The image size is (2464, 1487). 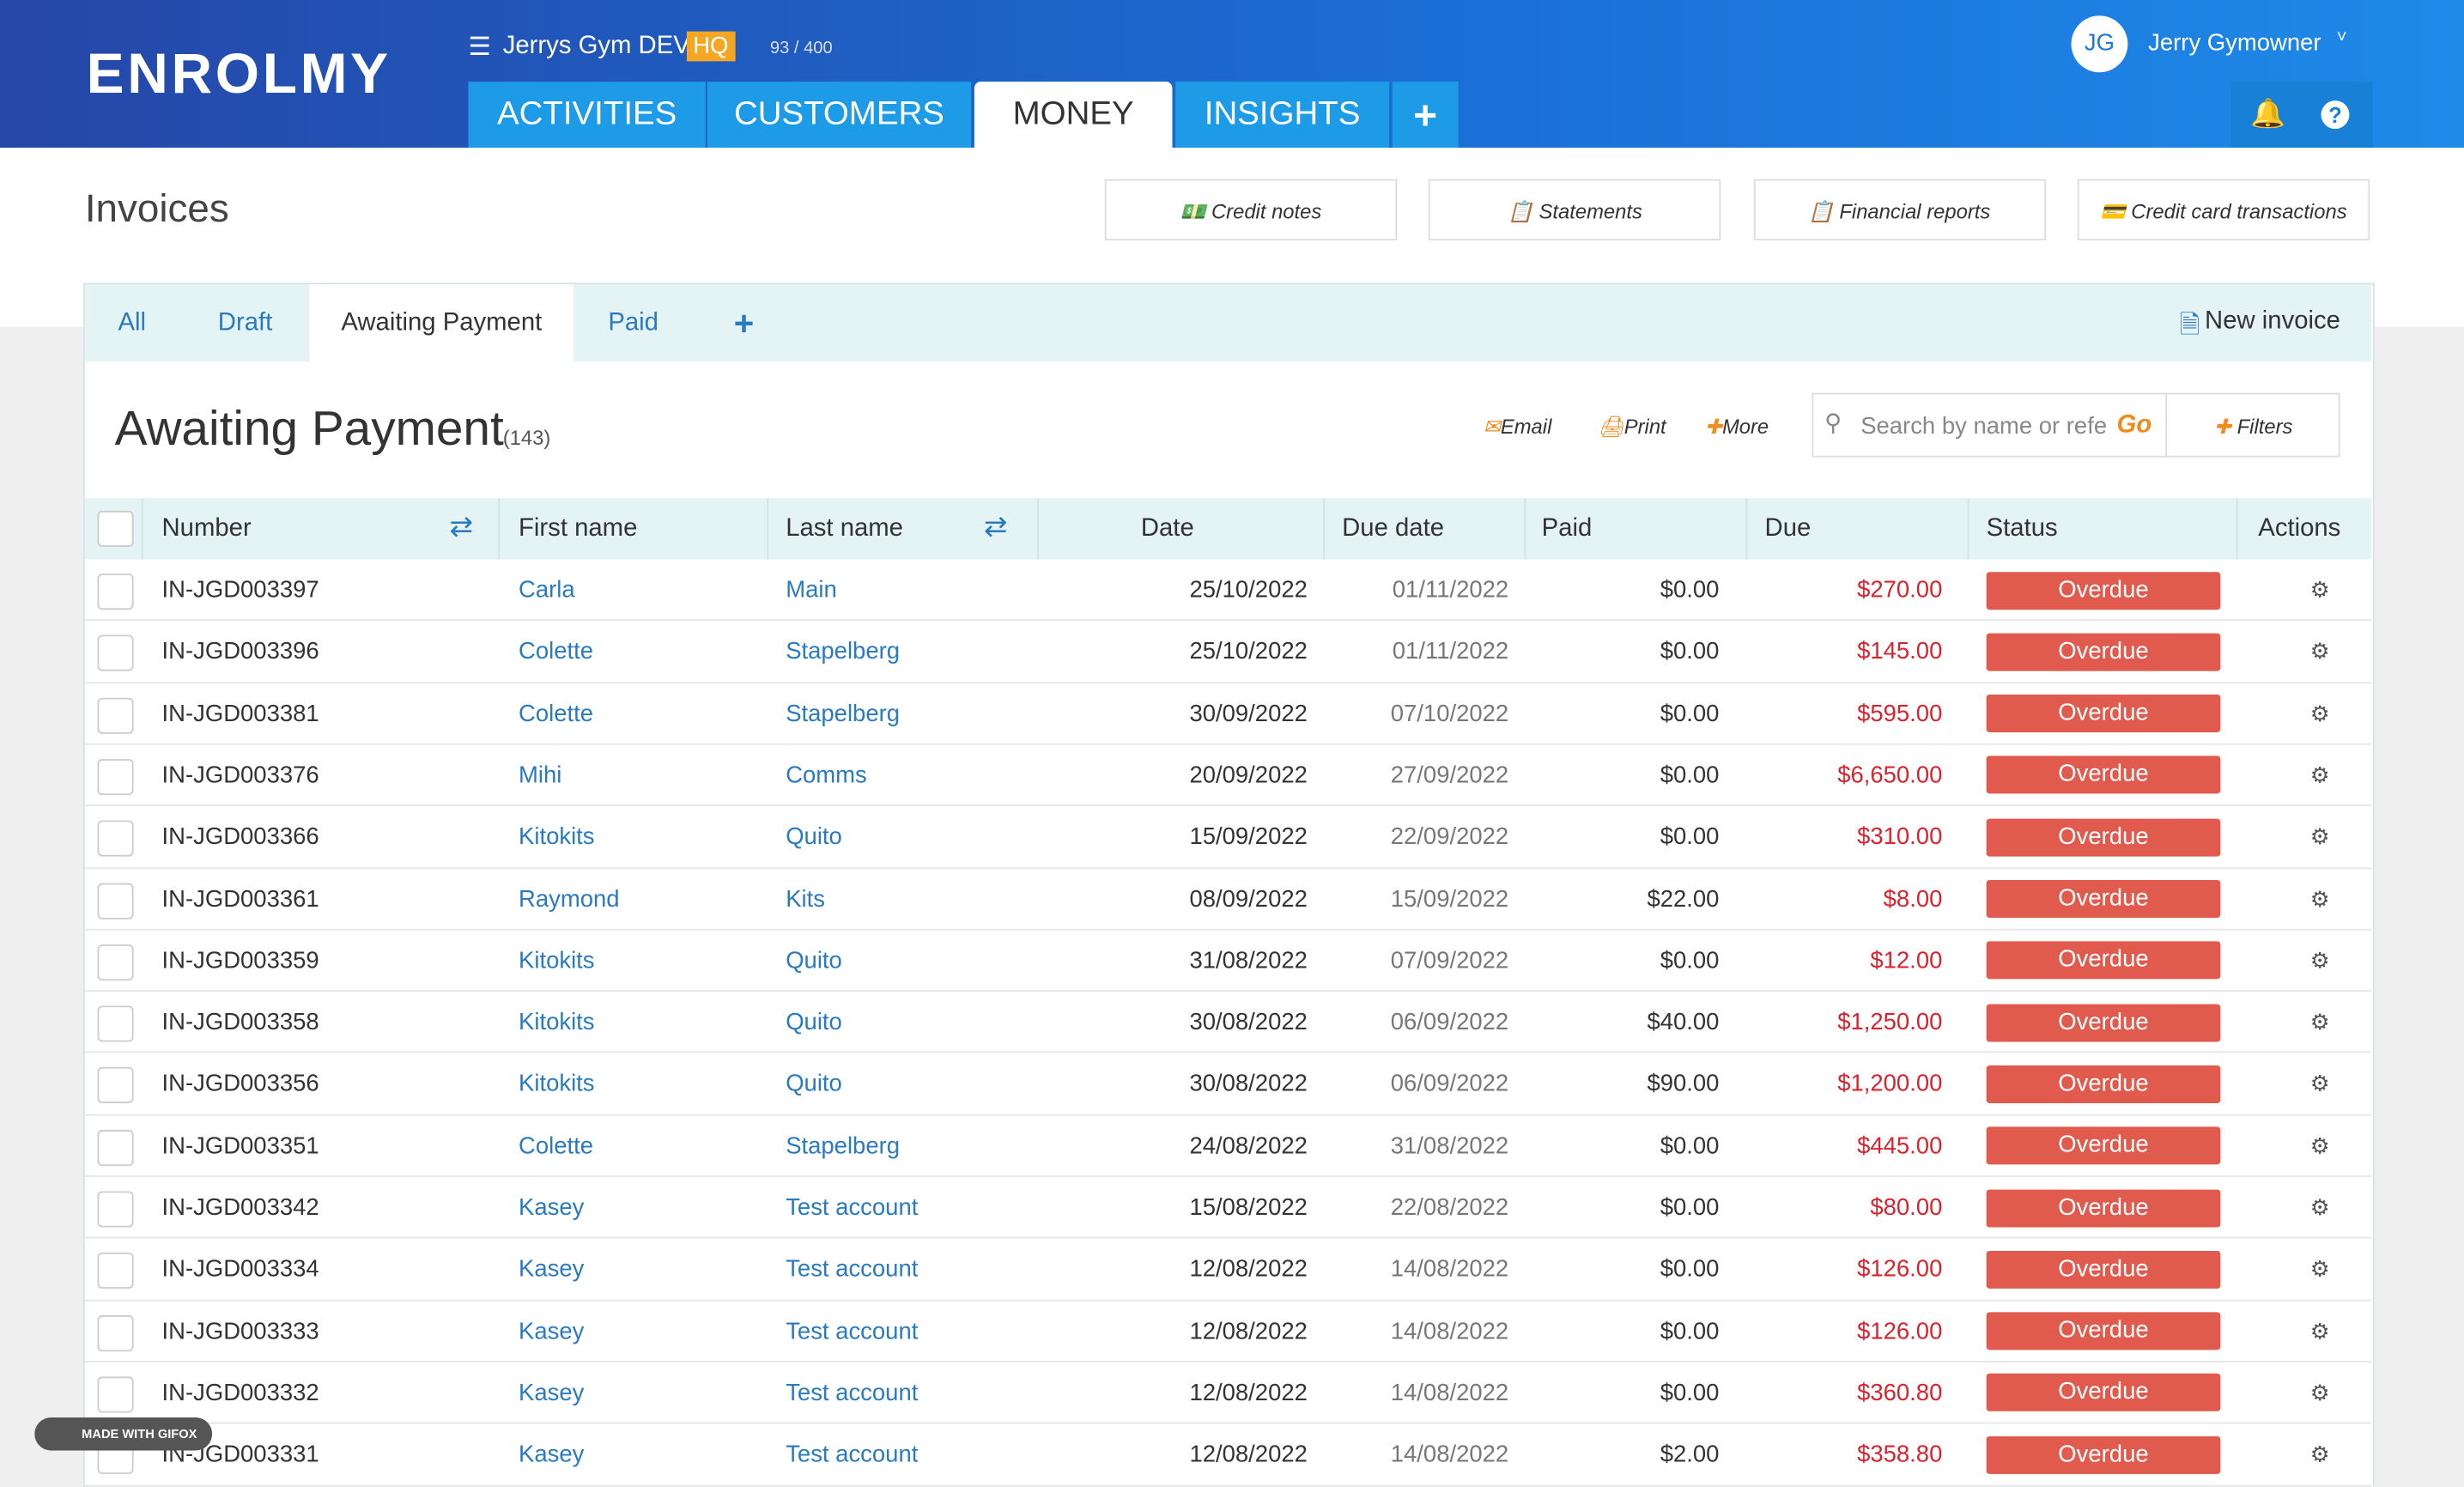 I want to click on invoice-number: IN-JGD003333, so click(x=240, y=1331).